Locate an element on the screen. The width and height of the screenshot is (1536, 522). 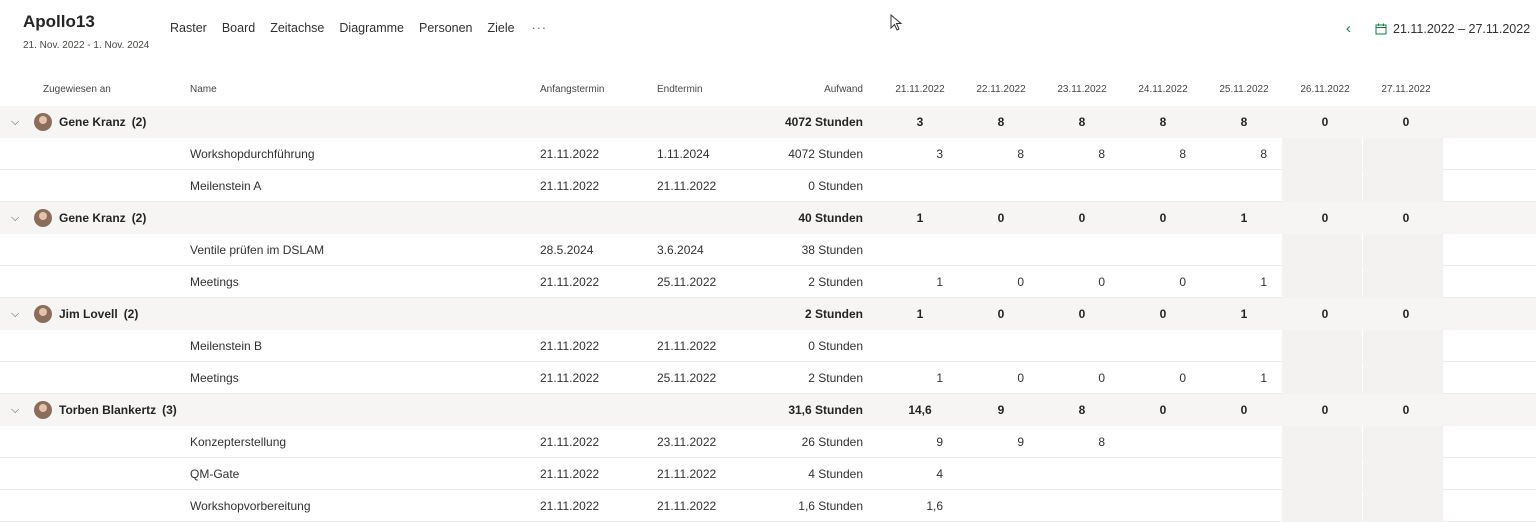
nav-diagramme: Diagramme is located at coordinates (371, 28).